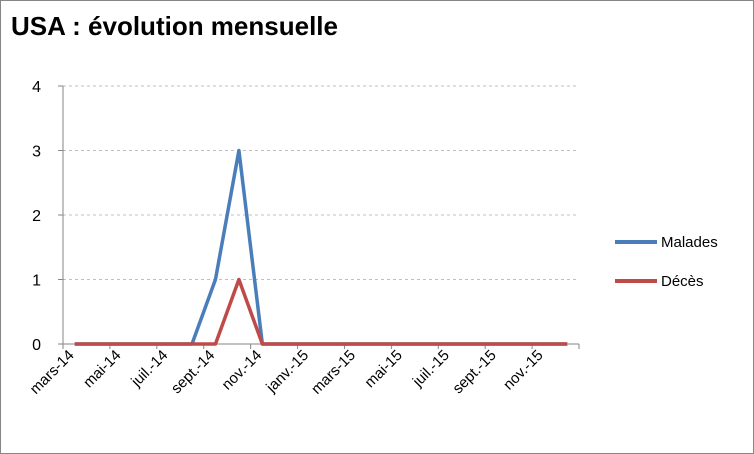  I want to click on x-tick-label: nov.-15, so click(523, 370).